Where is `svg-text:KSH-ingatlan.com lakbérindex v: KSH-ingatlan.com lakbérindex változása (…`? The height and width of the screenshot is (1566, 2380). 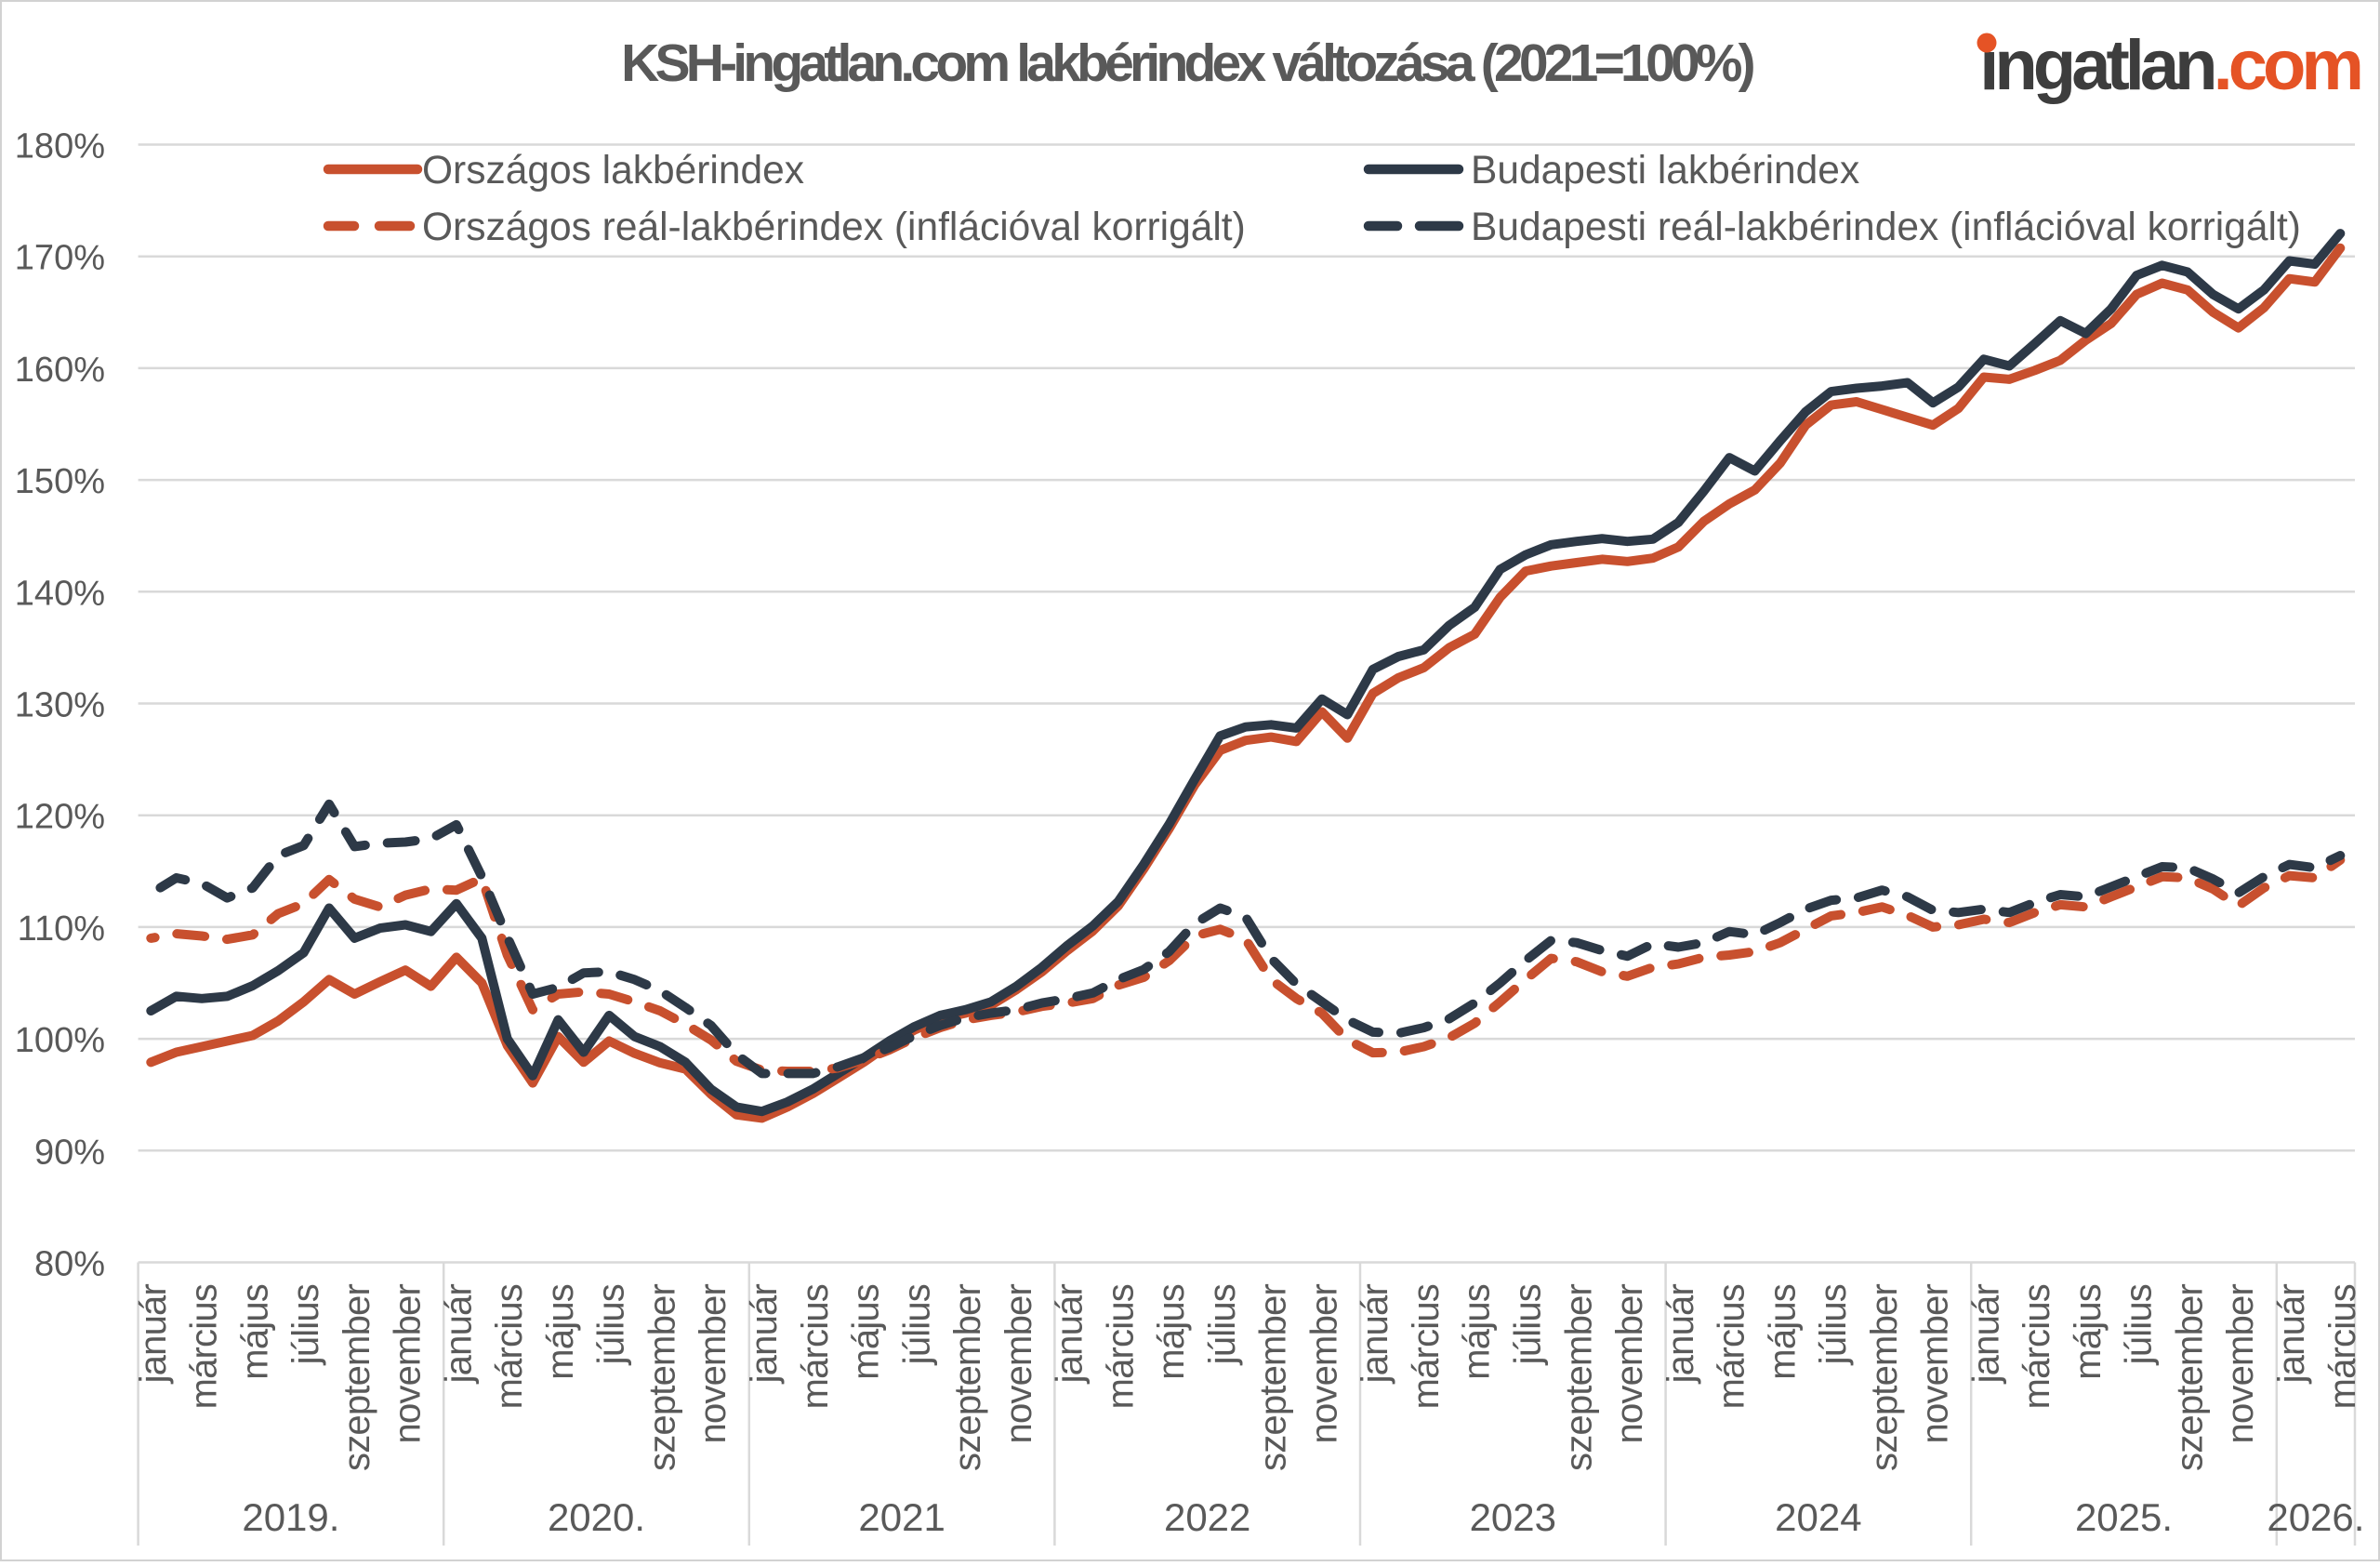
svg-text:KSH-ingatlan.com lakbérindex v: KSH-ingatlan.com lakbérindex változása (… is located at coordinates (1187, 63).